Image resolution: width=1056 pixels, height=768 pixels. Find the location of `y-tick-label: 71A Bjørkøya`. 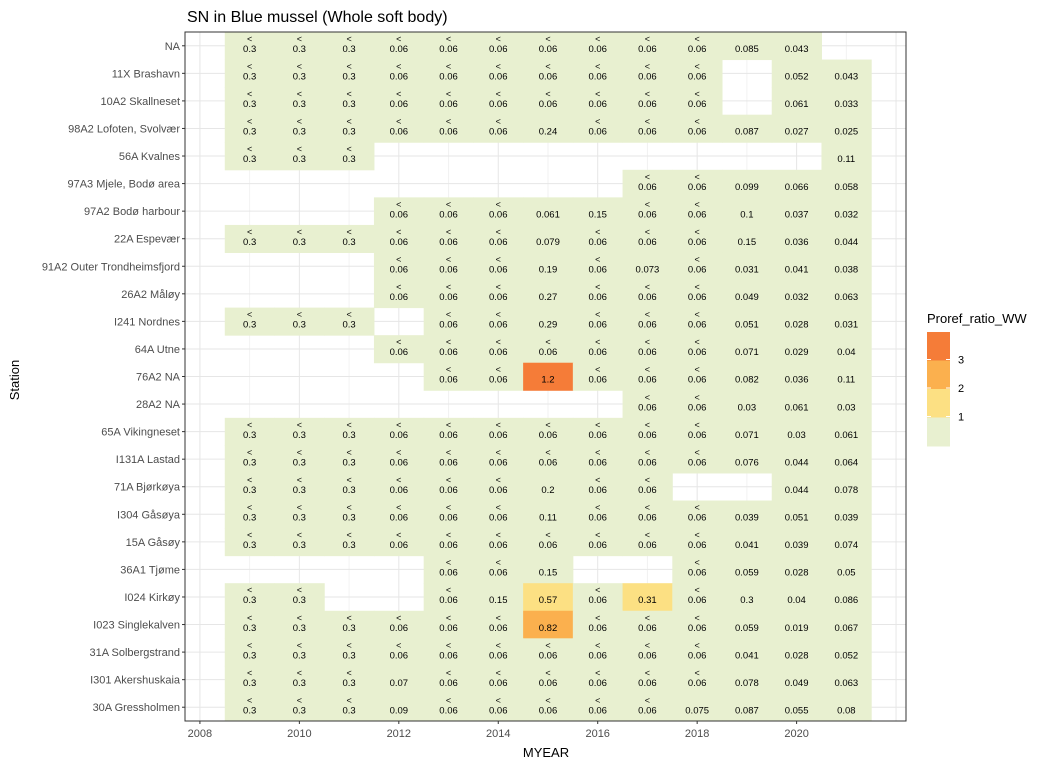

y-tick-label: 71A Bjørkøya is located at coordinates (147, 488).